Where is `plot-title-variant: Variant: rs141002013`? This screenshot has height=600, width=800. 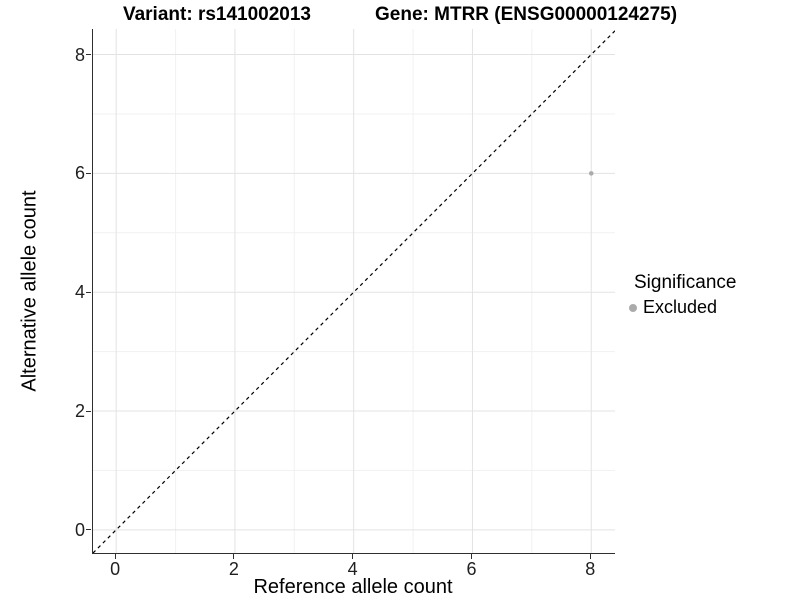
plot-title-variant: Variant: rs141002013 is located at coordinates (217, 14).